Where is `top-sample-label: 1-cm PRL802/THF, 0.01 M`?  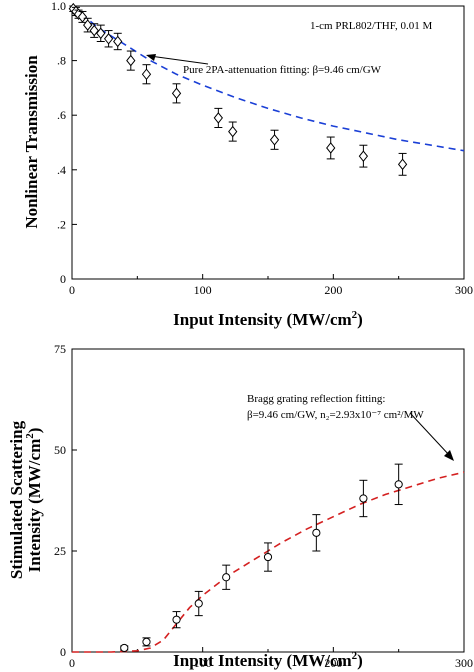 top-sample-label: 1-cm PRL802/THF, 0.01 M is located at coordinates (371, 26).